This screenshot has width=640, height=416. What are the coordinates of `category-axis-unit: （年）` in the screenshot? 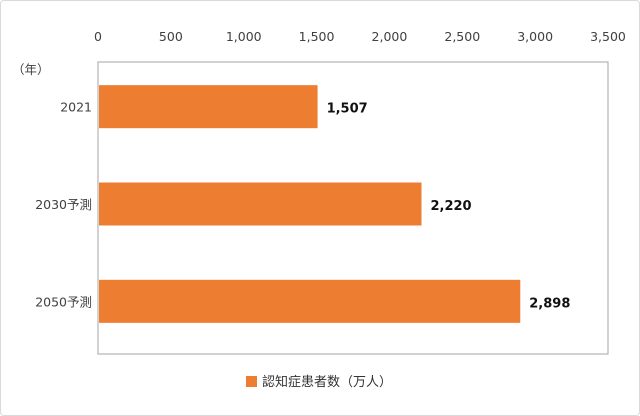 It's located at (31, 69).